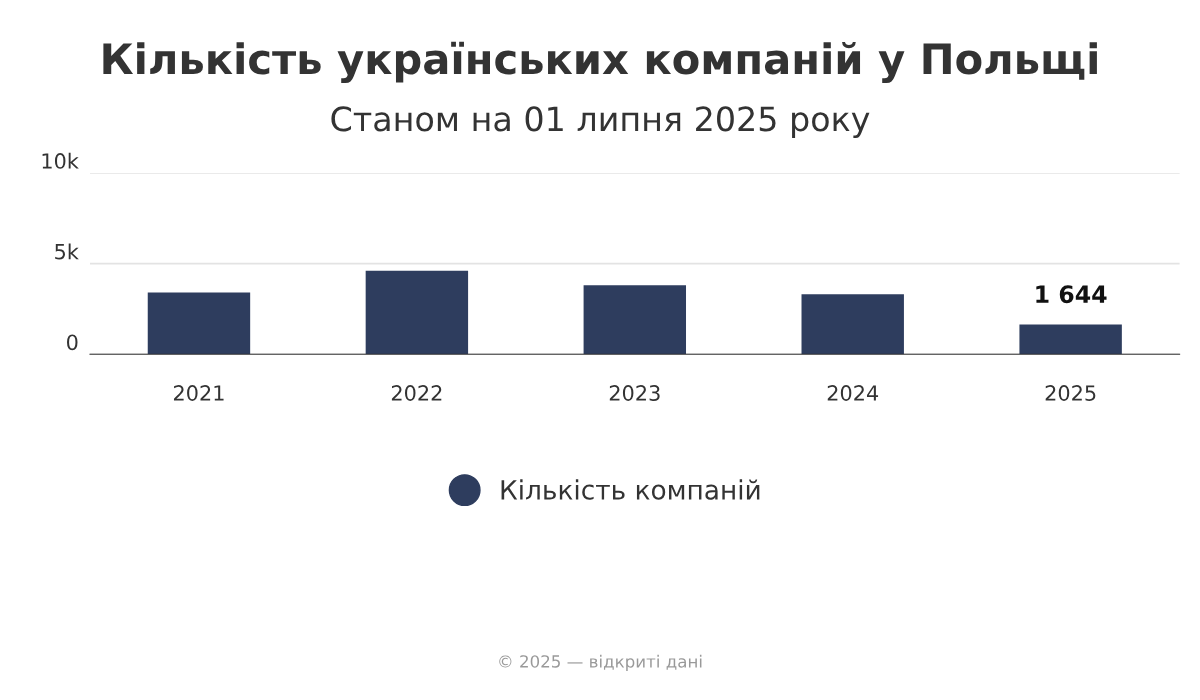 Image resolution: width=1200 pixels, height=700 pixels. Describe the element at coordinates (634, 393) in the screenshot. I see `x-tick-label: 2023` at that location.